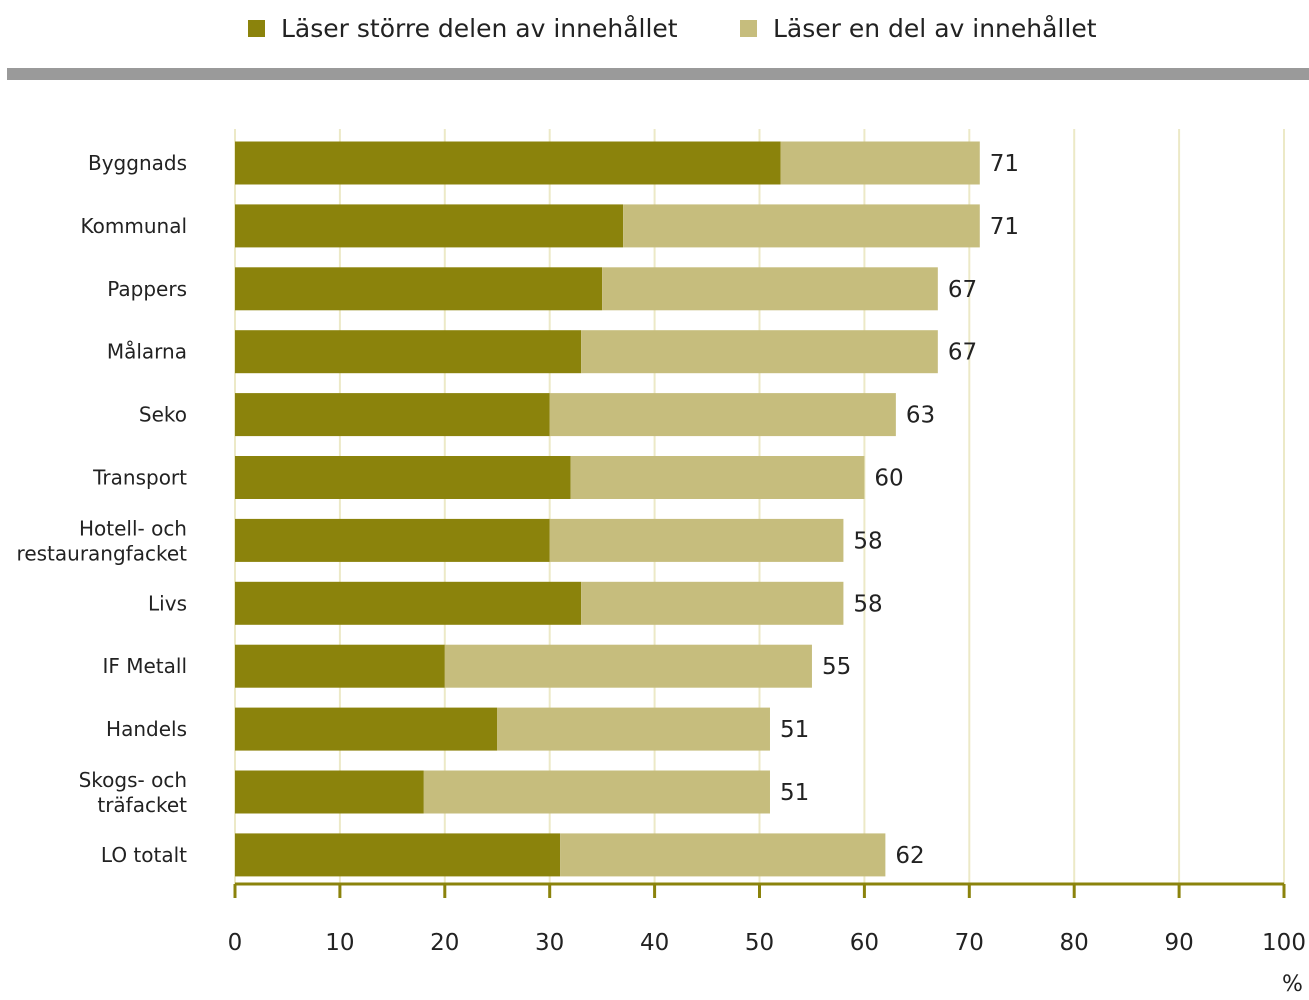 This screenshot has height=1000, width=1309. What do you see at coordinates (909, 856) in the screenshot?
I see `value-label-11: 62` at bounding box center [909, 856].